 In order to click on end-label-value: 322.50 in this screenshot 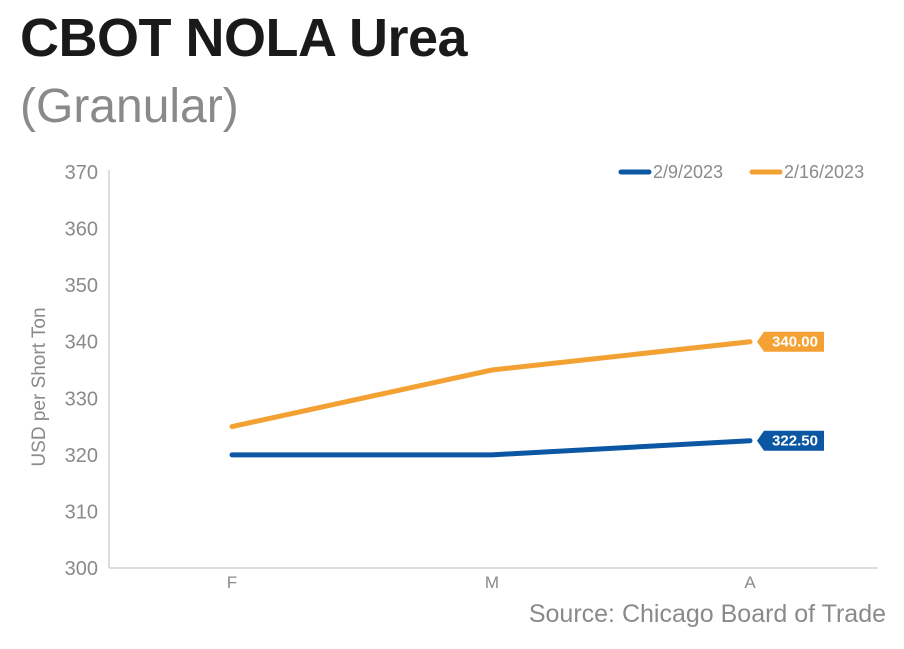, I will do `click(795, 441)`.